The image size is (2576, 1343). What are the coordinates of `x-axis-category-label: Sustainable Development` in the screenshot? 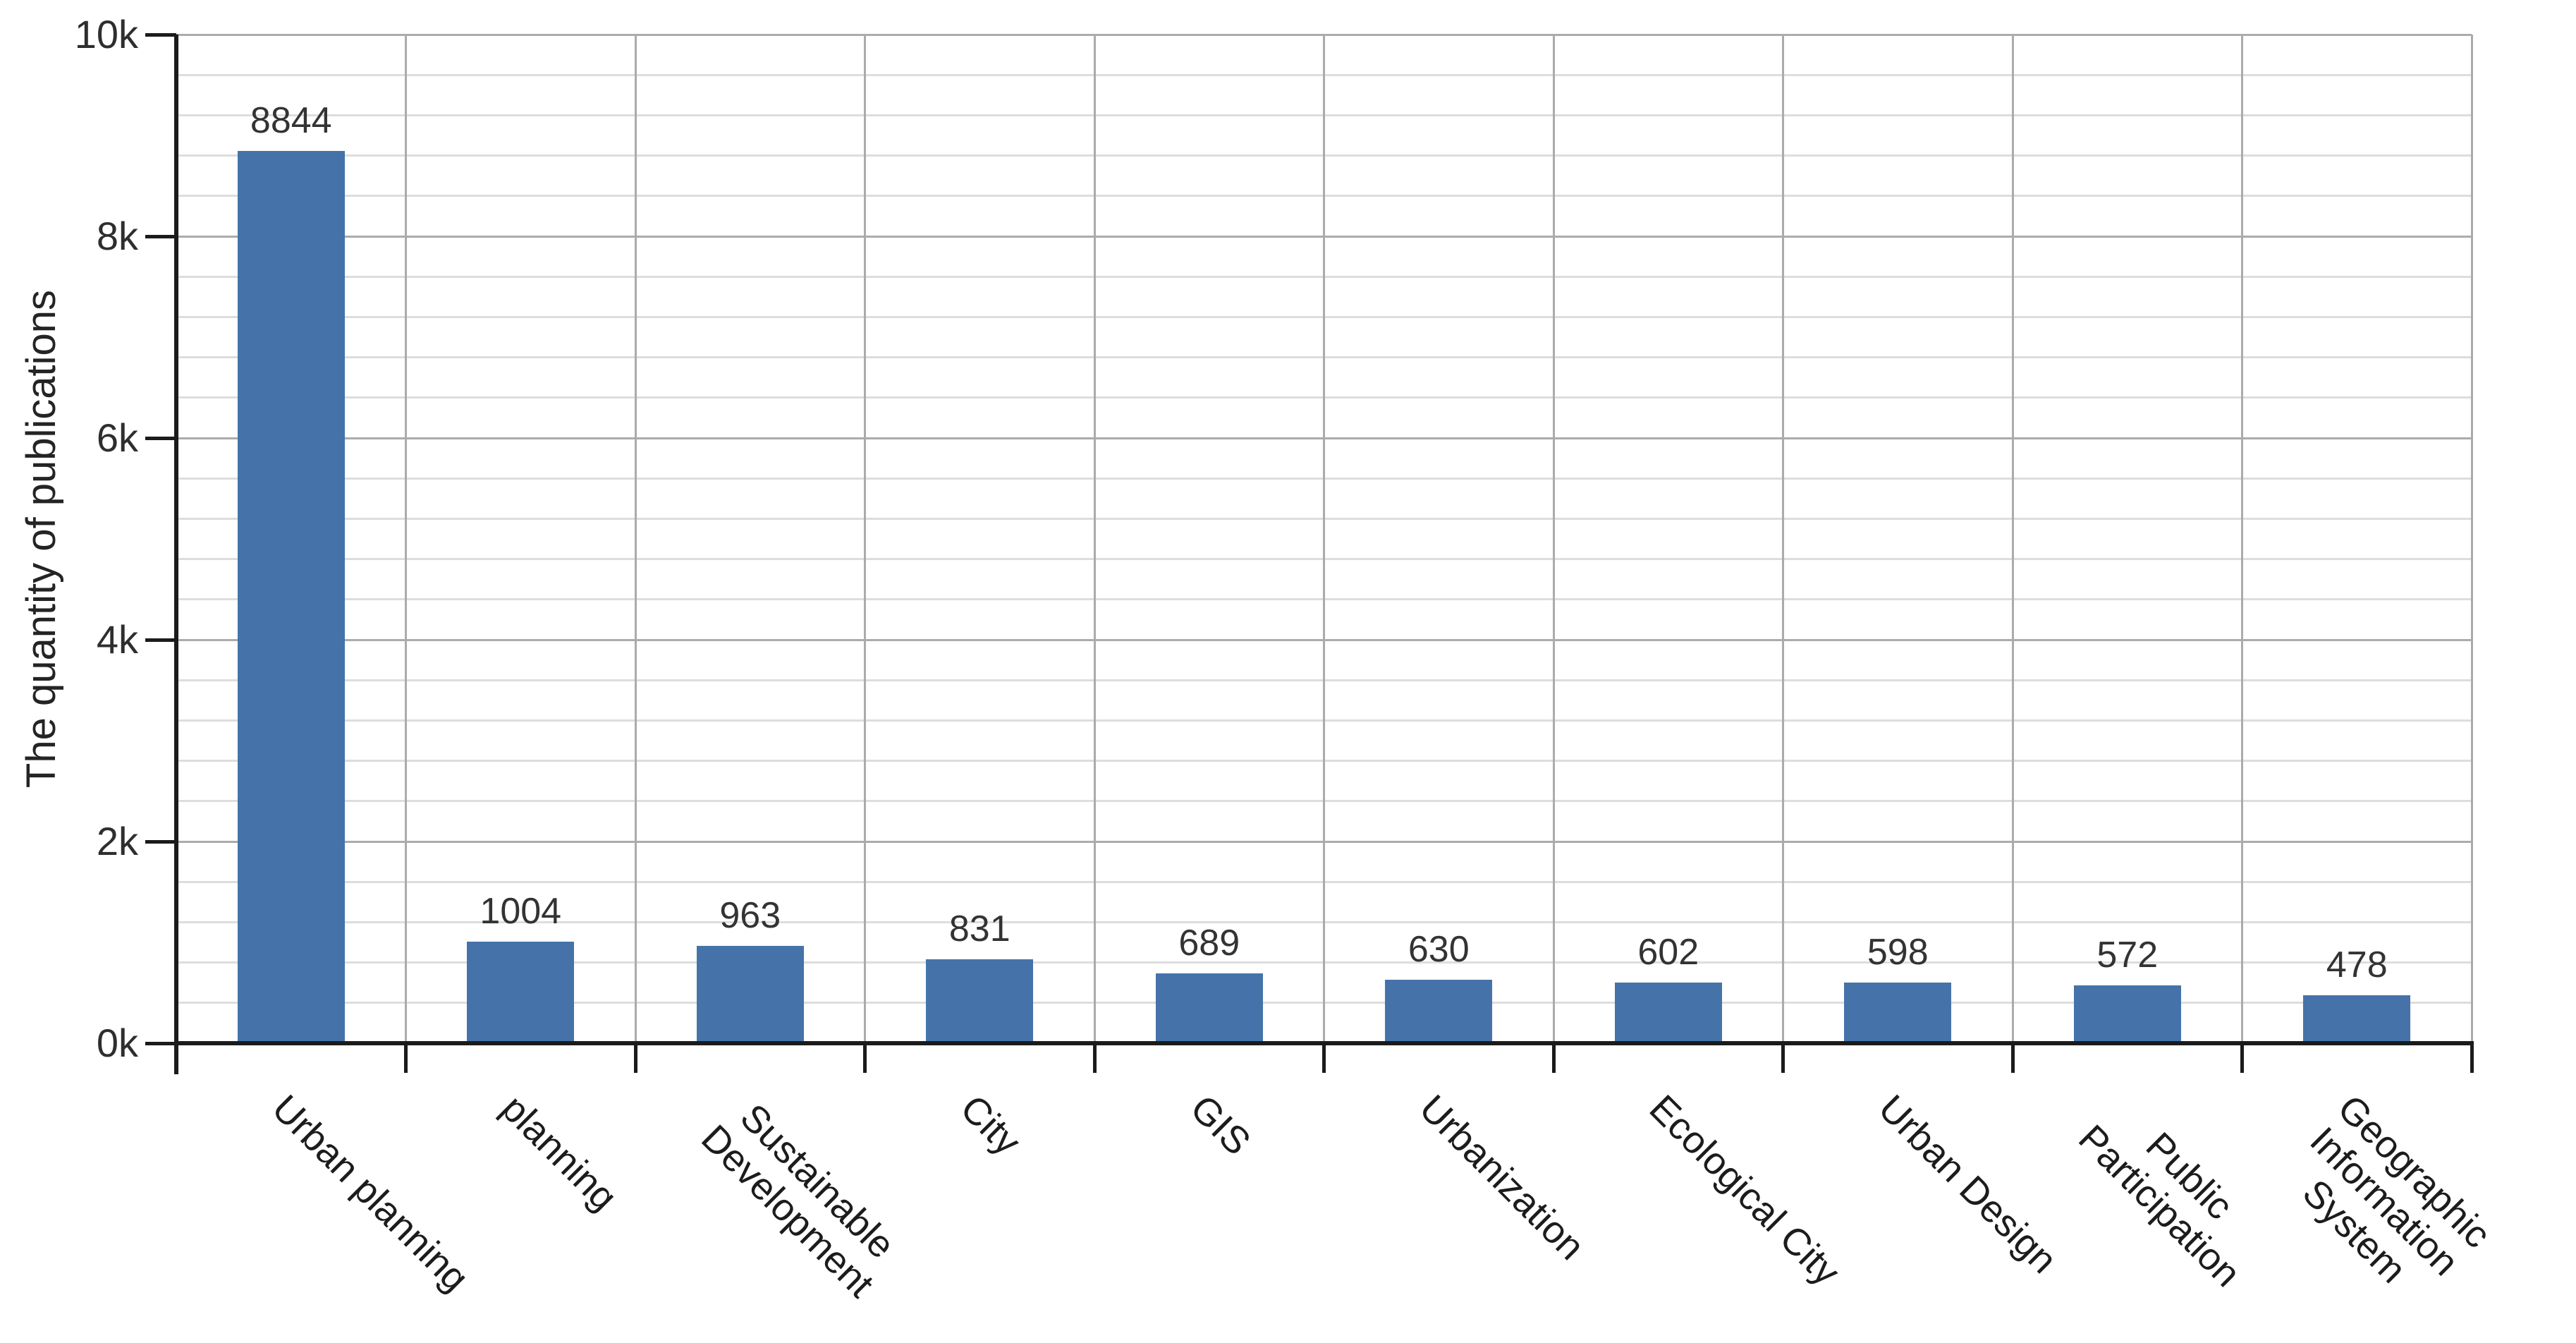 It's located at (798, 1200).